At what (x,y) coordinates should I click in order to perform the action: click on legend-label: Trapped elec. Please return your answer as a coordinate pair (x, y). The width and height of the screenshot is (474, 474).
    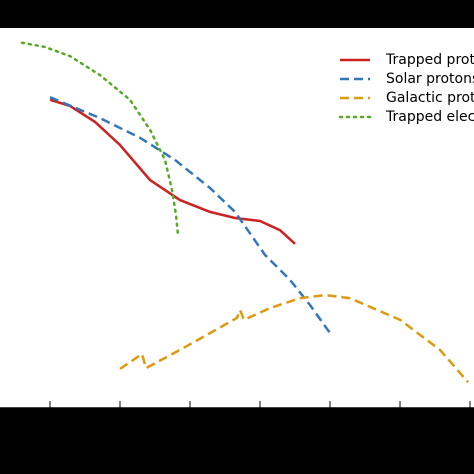
    Looking at the image, I should click on (429, 117).